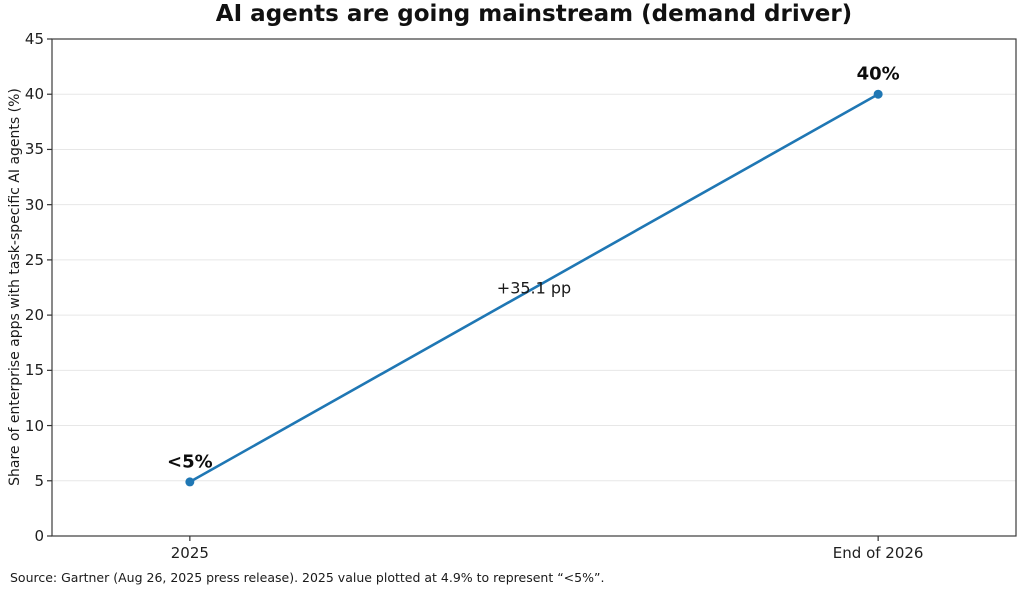 Image resolution: width=1024 pixels, height=594 pixels. Describe the element at coordinates (34, 425) in the screenshot. I see `y-tick-label: 10` at that location.